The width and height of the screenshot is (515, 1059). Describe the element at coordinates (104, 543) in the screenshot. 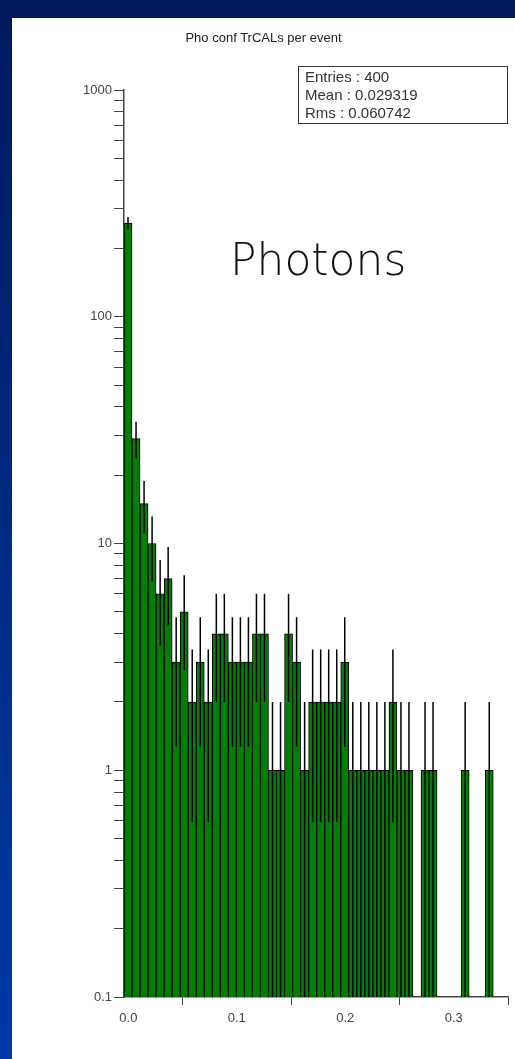

I see `y-tick-label: 10` at that location.